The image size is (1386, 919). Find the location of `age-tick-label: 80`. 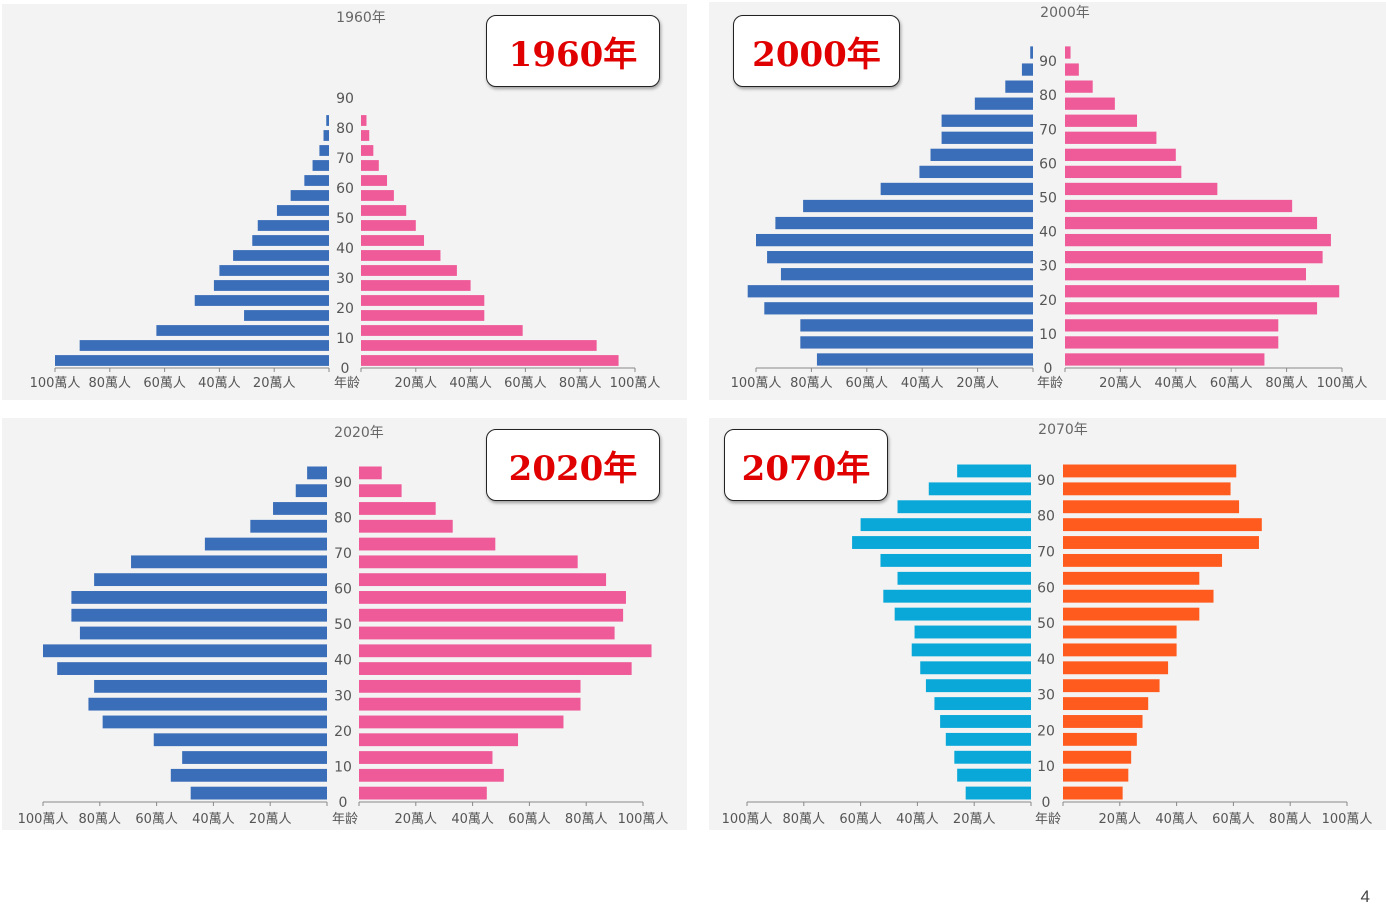

age-tick-label: 80 is located at coordinates (1046, 517).